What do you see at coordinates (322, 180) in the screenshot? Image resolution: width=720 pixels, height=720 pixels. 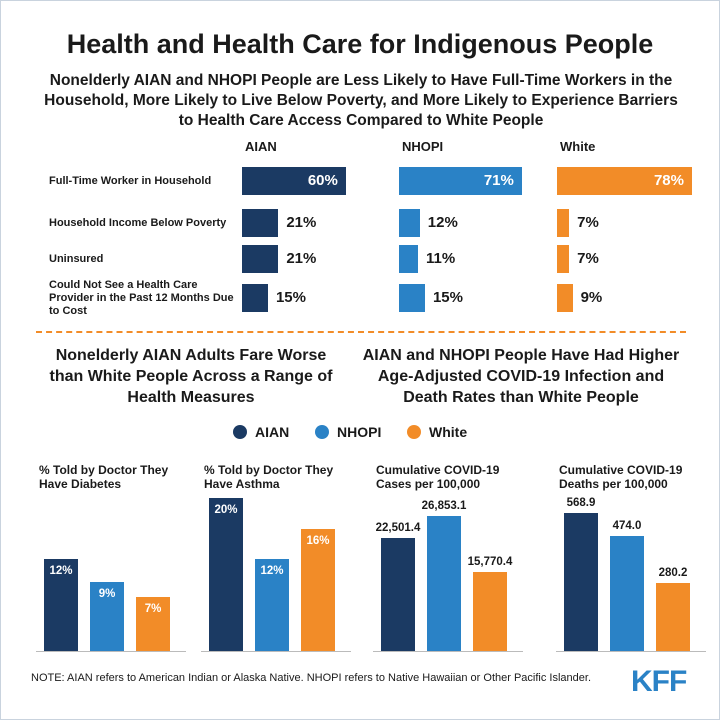 I see `value-label: 60%` at bounding box center [322, 180].